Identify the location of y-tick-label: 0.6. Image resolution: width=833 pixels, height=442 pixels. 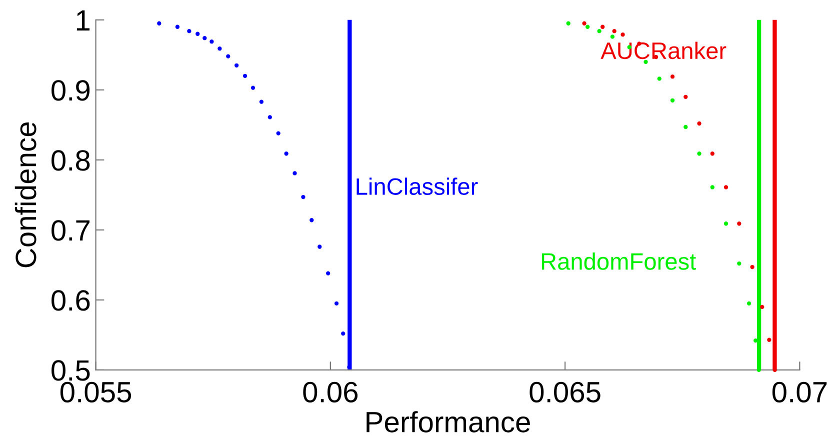
(71, 300).